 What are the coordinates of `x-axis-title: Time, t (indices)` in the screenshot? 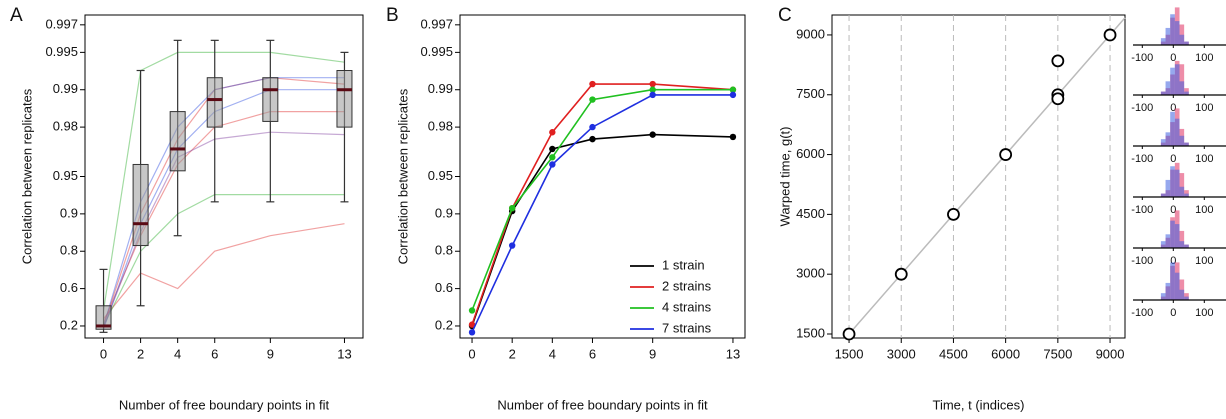 It's located at (979, 404).